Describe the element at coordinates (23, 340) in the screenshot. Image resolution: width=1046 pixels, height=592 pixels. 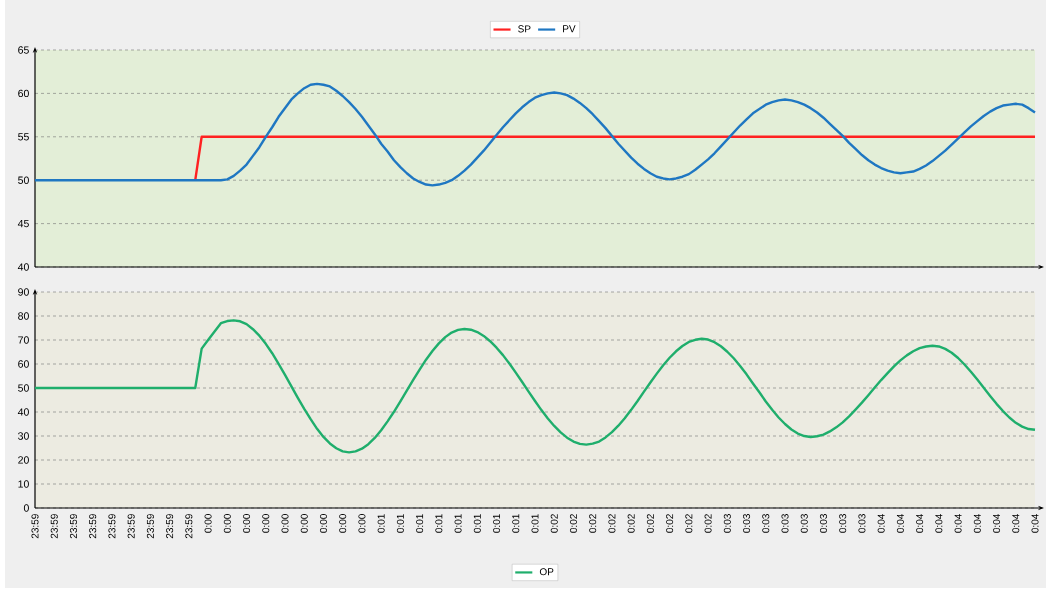
I see `y-tick-label: 70` at that location.